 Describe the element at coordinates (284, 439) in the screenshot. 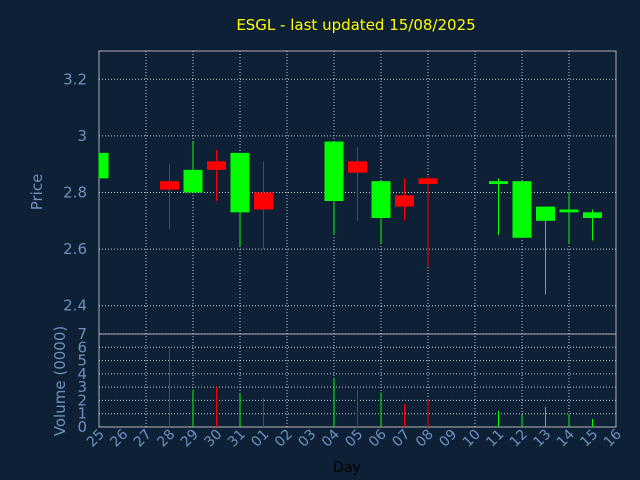

I see `x-tick-label: 02` at that location.